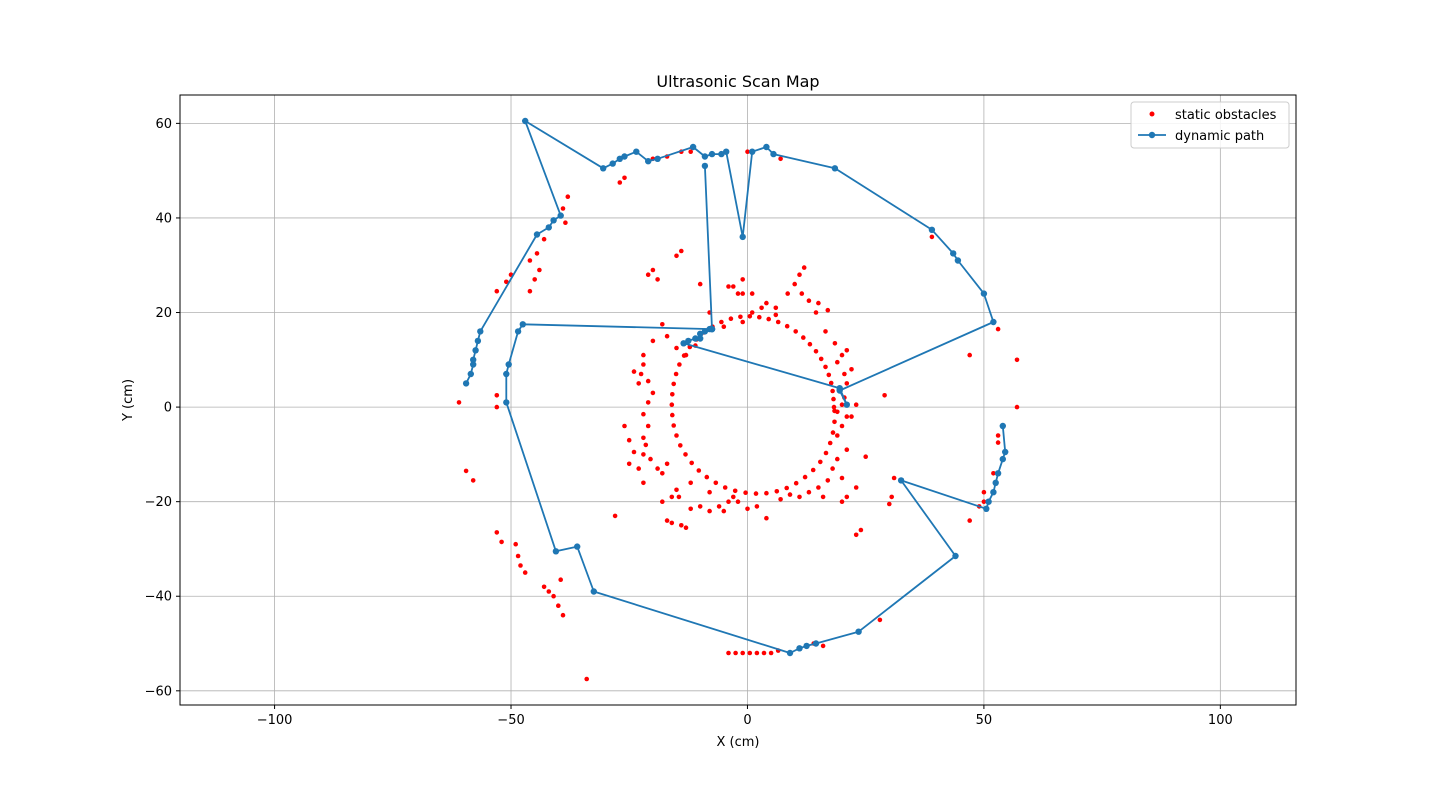 The width and height of the screenshot is (1440, 792). I want to click on x-tick-label: 100, so click(1220, 720).